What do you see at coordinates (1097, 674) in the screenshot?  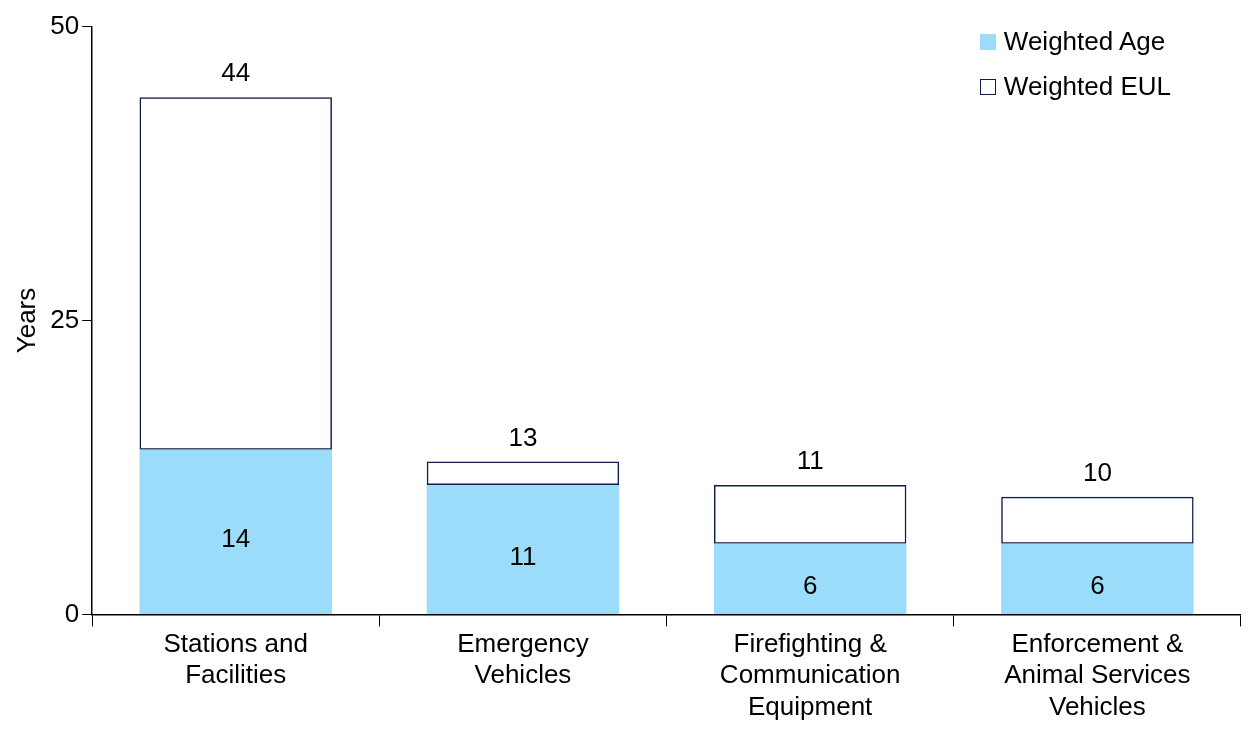 I see `x-tick-label: Enforcement & Animal Services Vehicles` at bounding box center [1097, 674].